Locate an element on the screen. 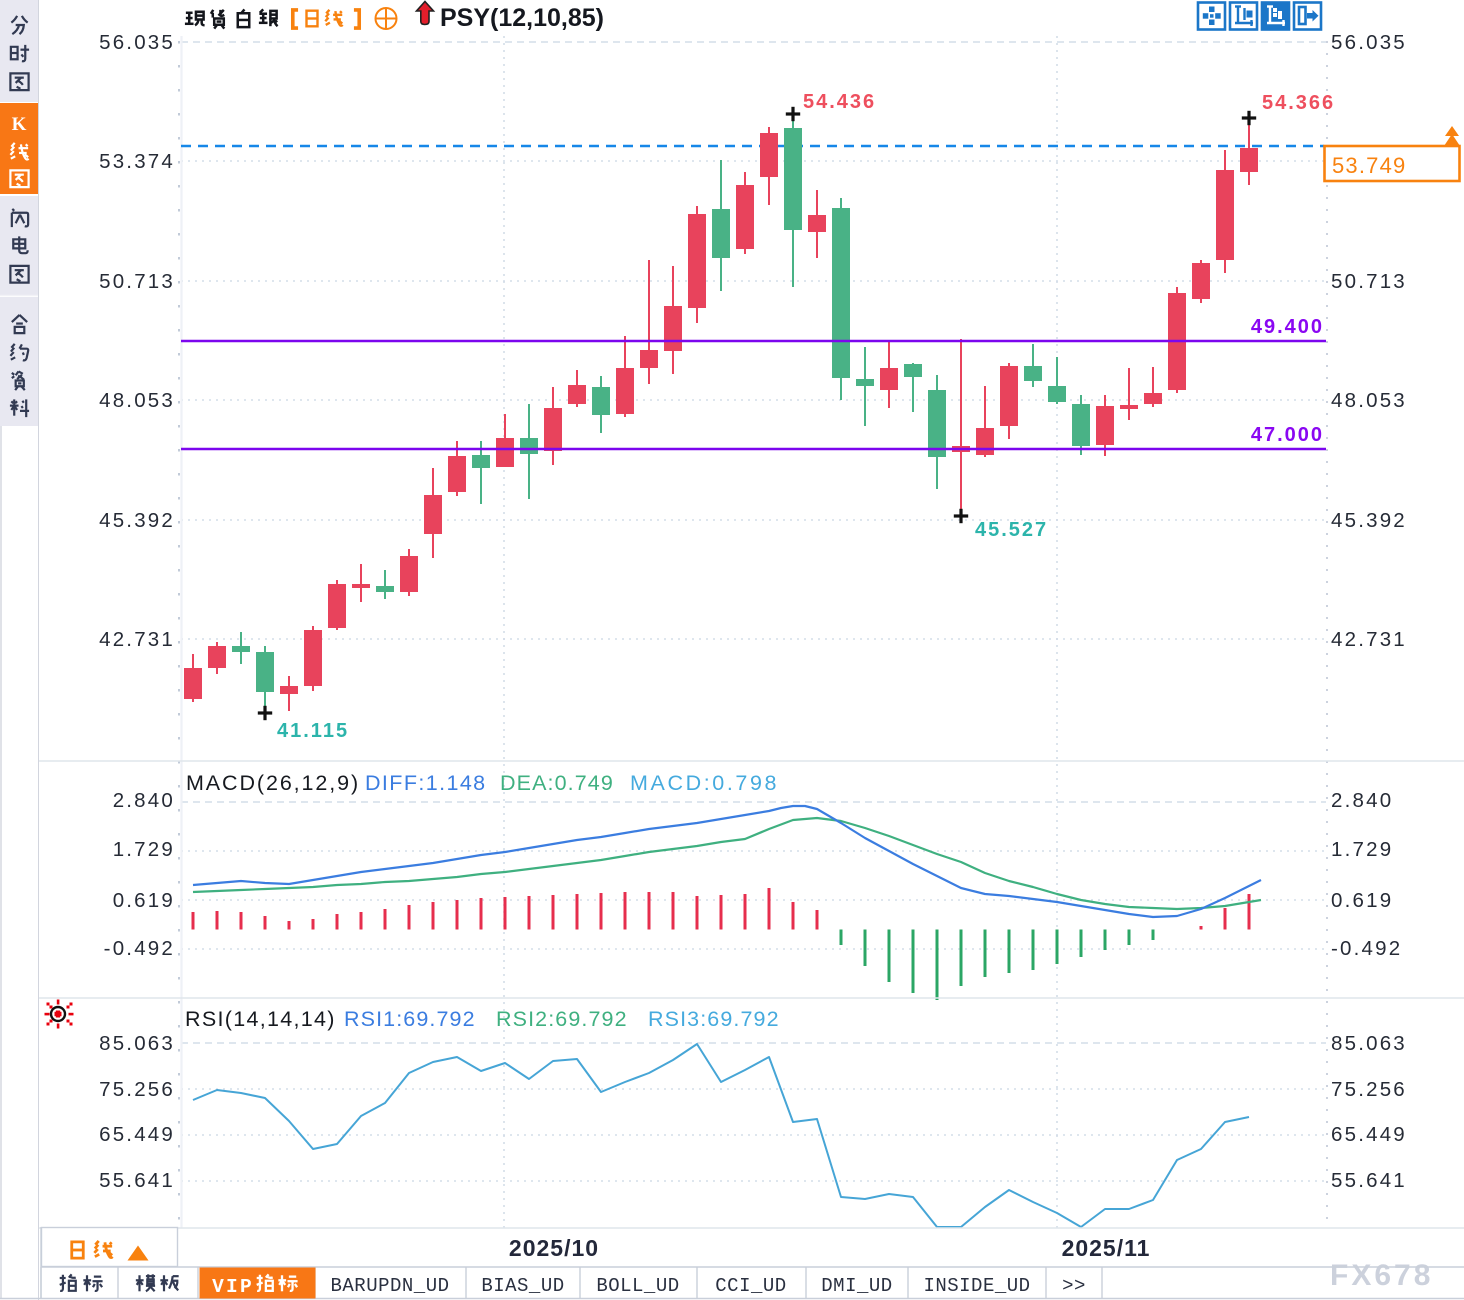  svg-text: RSI3:69.792 is located at coordinates (714, 1019).